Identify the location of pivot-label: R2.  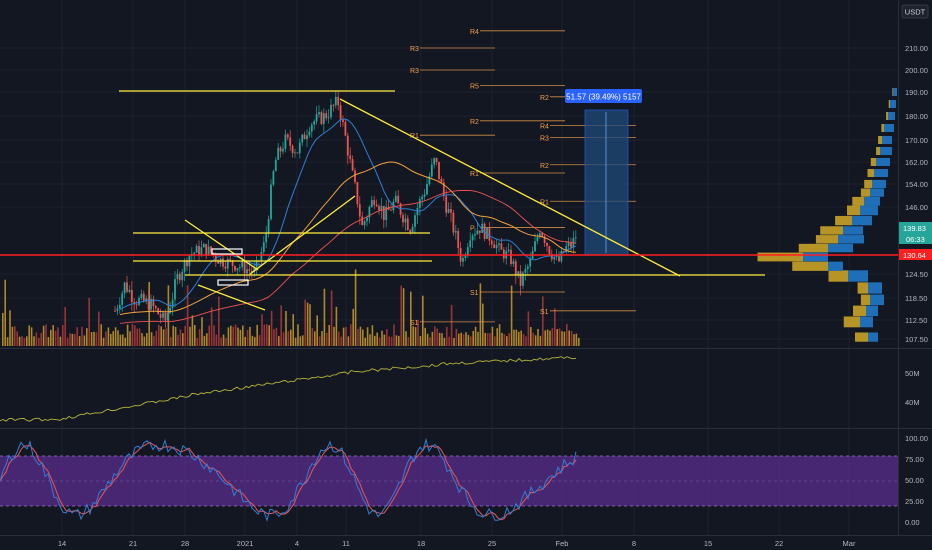
(544, 166).